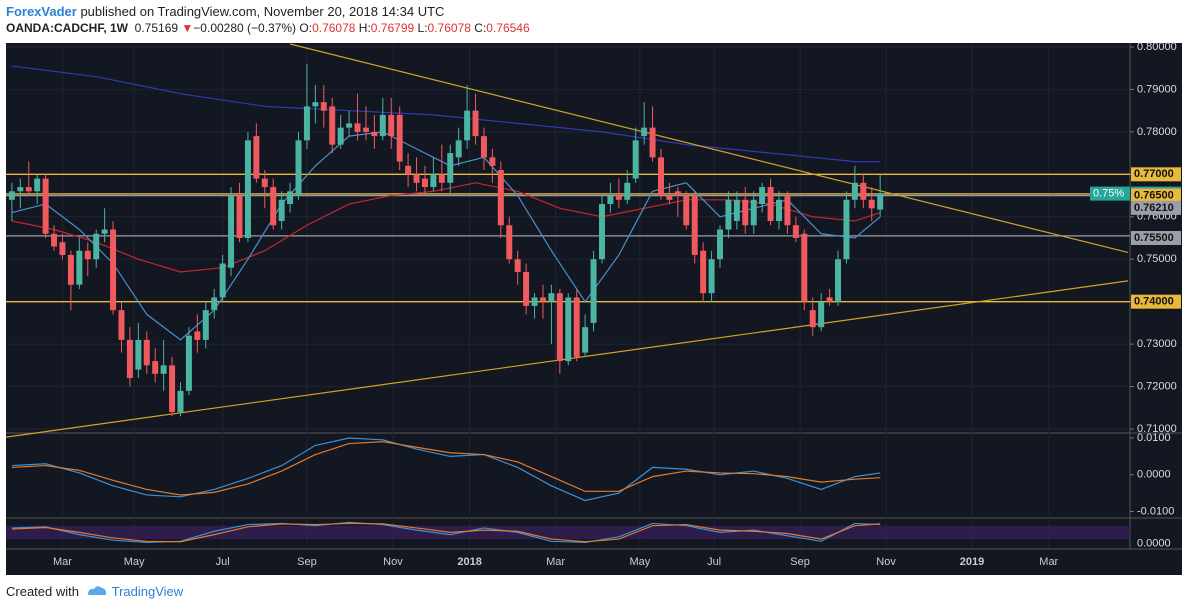  What do you see at coordinates (306, 28) in the screenshot?
I see `o-label: O:` at bounding box center [306, 28].